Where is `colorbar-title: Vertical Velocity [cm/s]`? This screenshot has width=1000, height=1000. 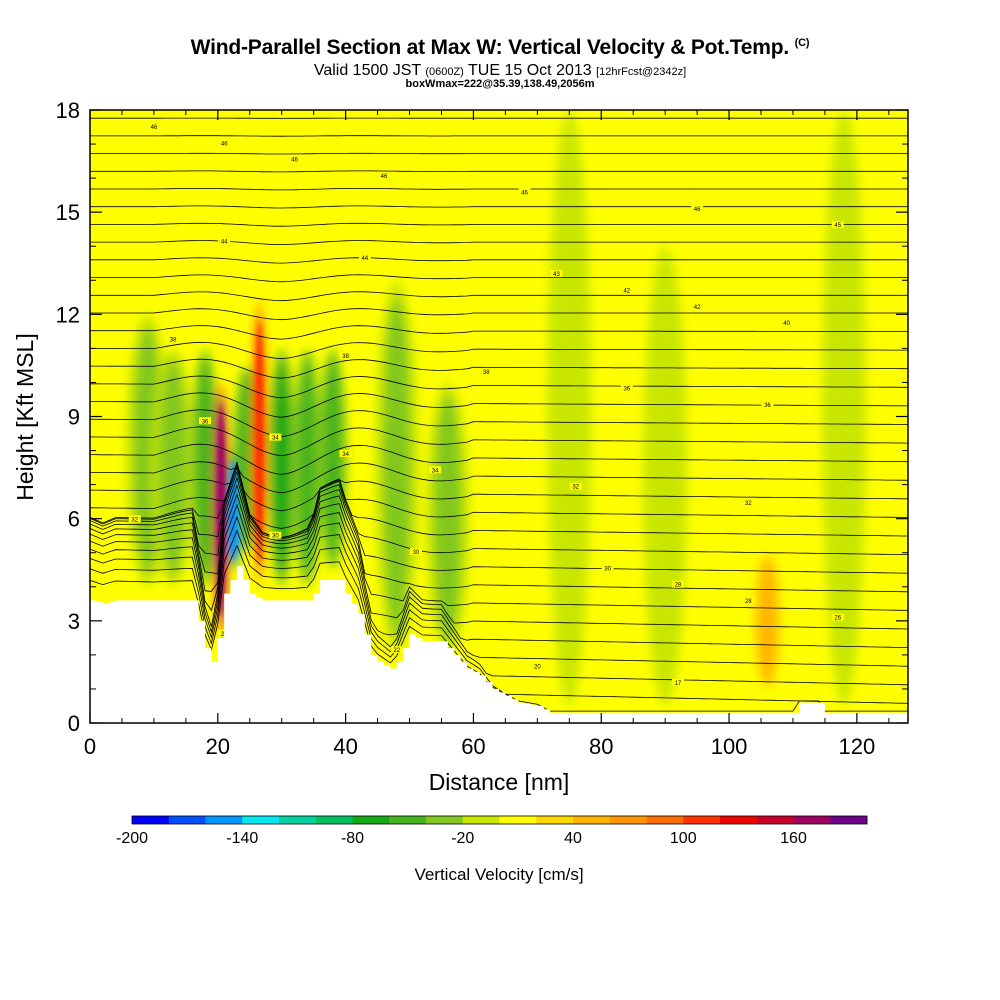 colorbar-title: Vertical Velocity [cm/s] is located at coordinates (498, 874).